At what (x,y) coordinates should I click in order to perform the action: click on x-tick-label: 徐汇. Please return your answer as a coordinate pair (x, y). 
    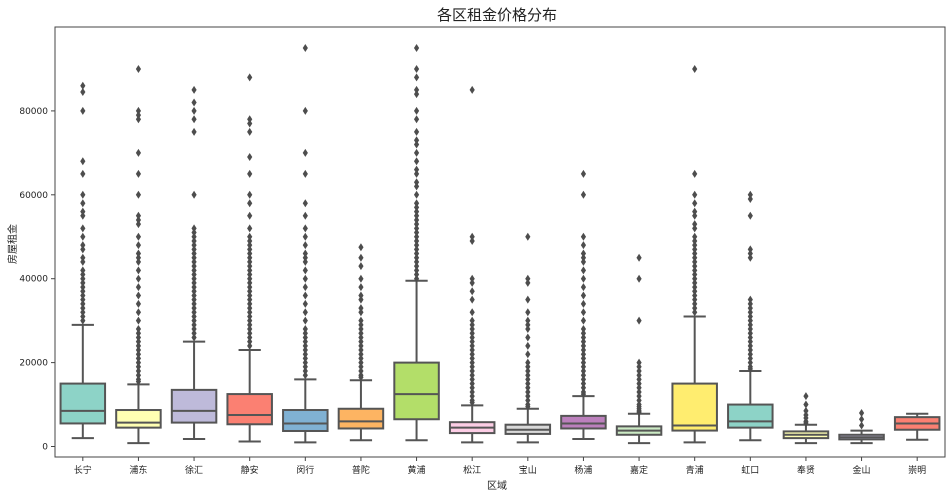
    Looking at the image, I should click on (194, 470).